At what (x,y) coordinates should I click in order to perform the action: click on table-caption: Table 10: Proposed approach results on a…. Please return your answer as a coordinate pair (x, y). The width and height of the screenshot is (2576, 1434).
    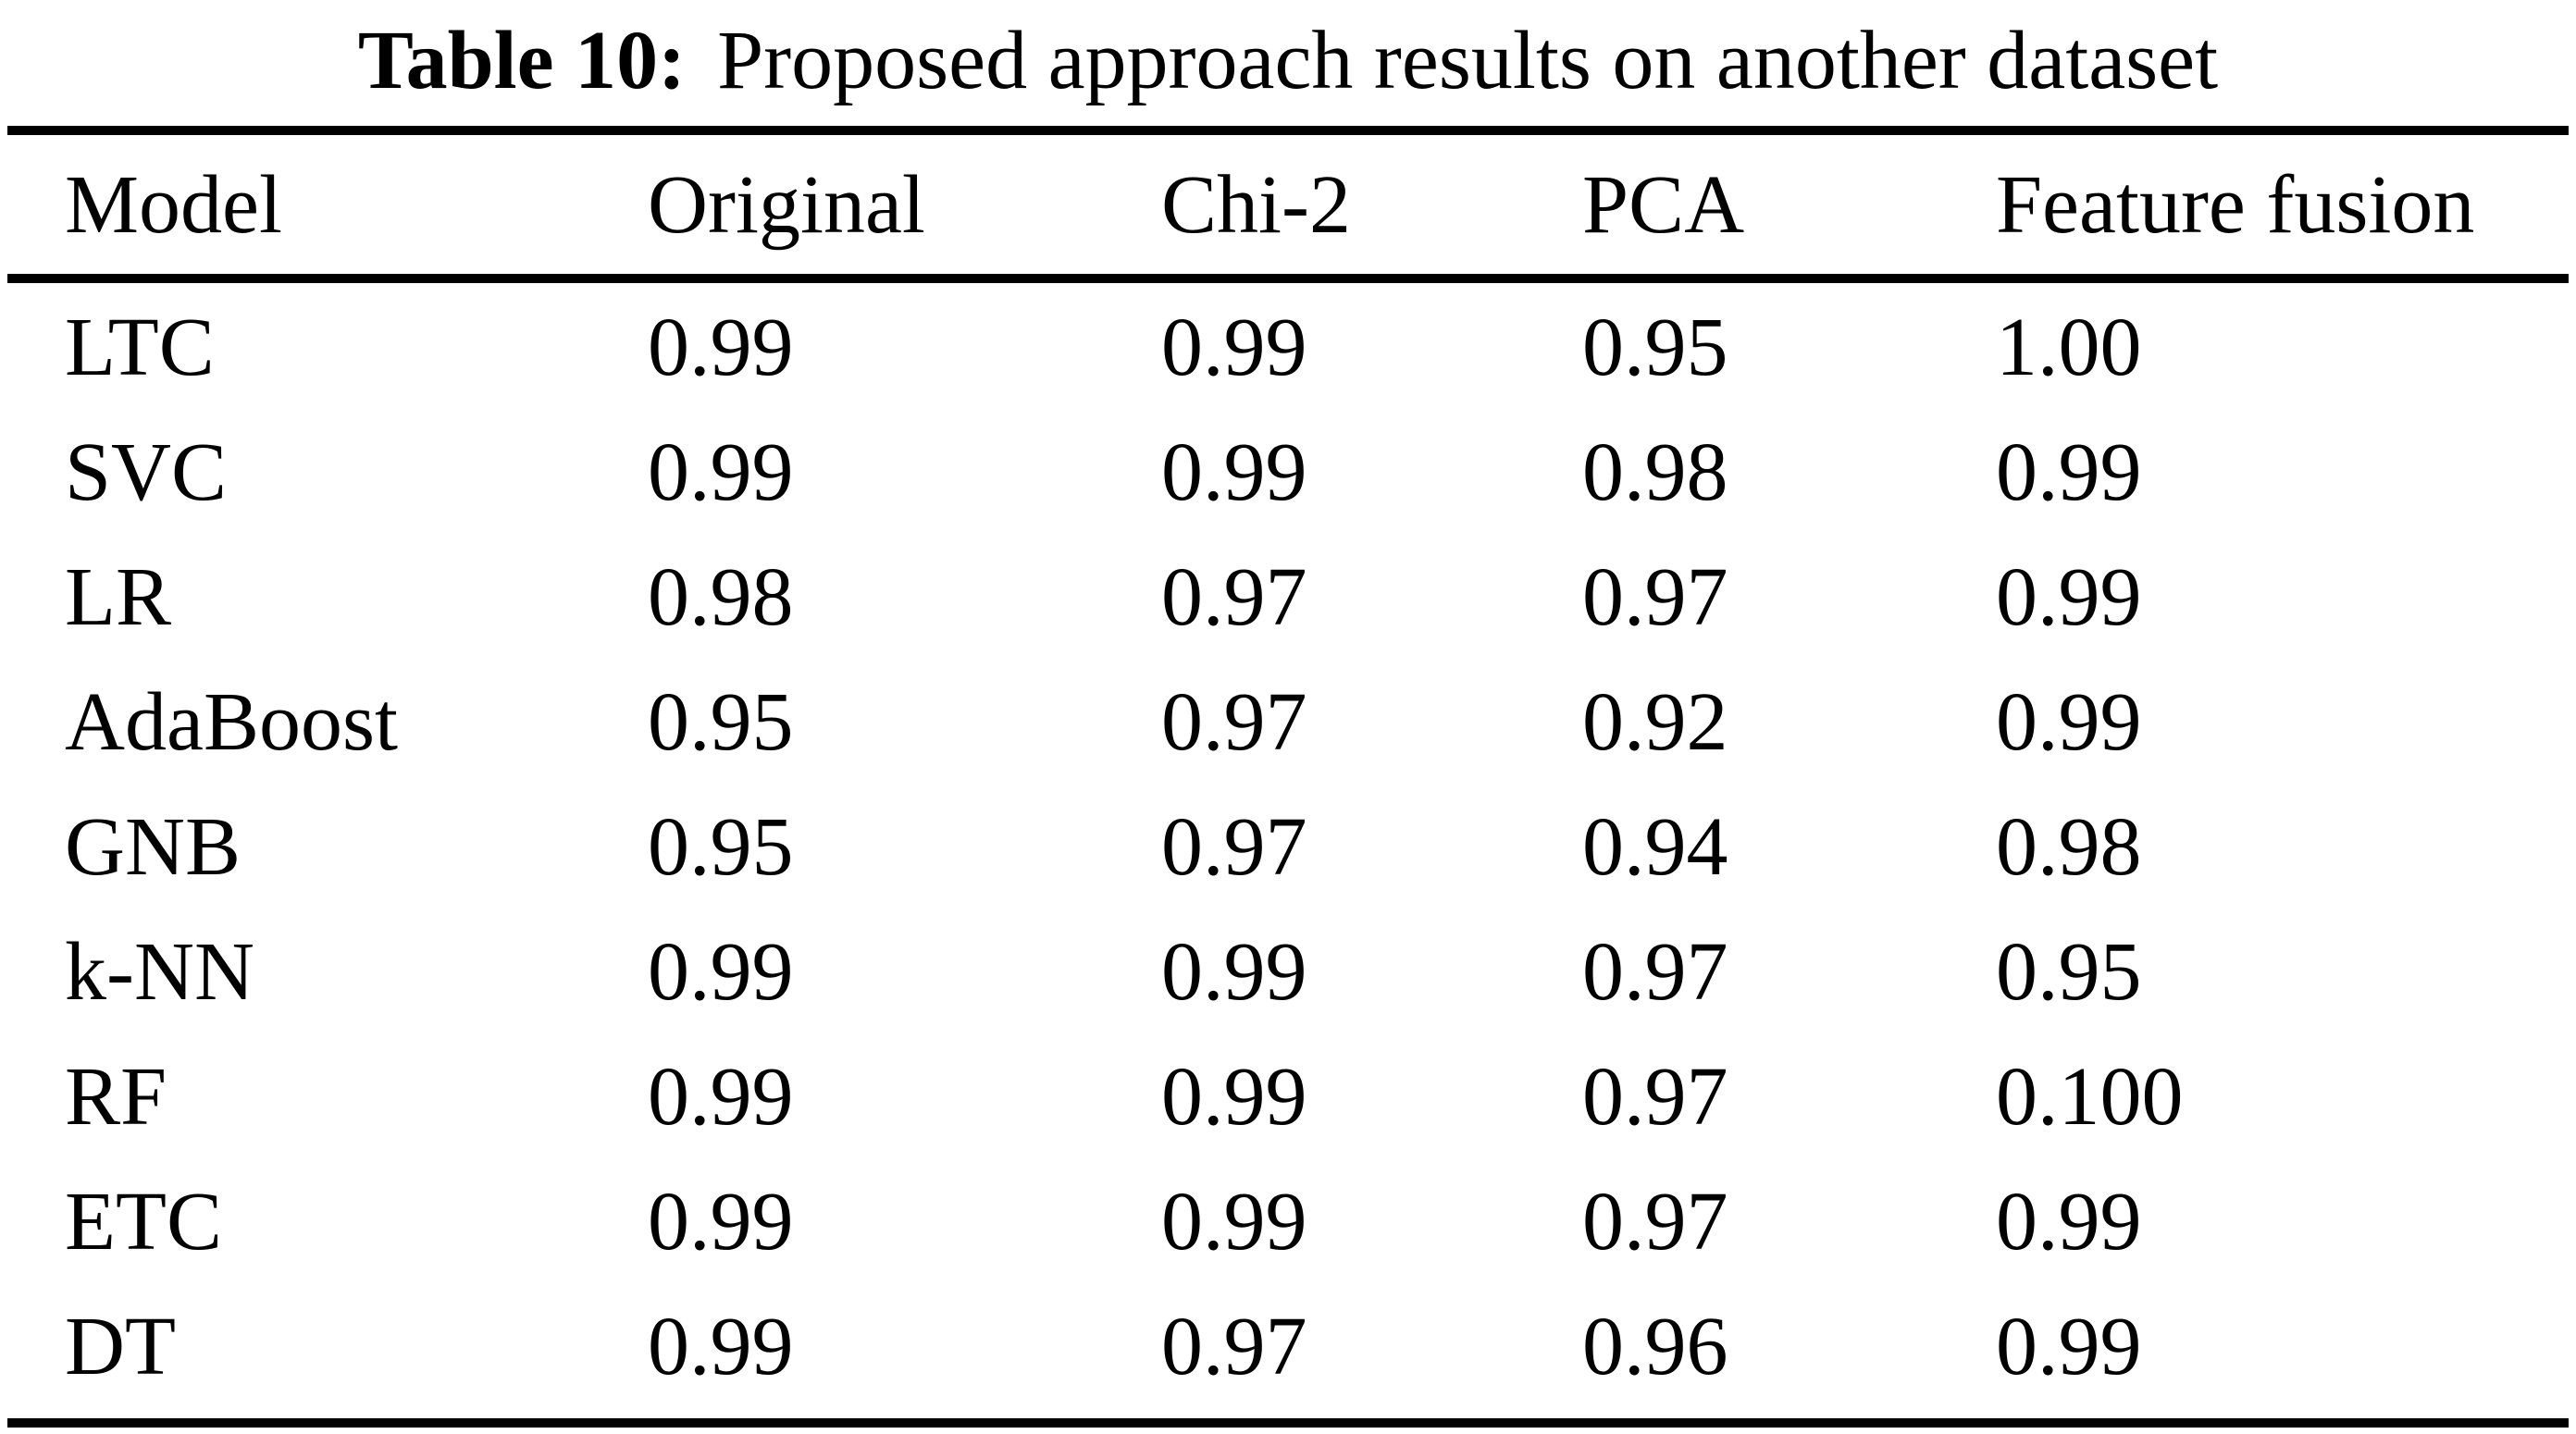
    Looking at the image, I should click on (1288, 60).